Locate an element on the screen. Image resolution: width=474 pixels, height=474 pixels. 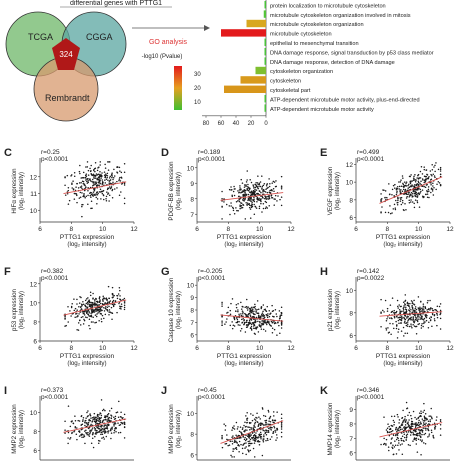
go-x-tick-label: 60 is located at coordinates (221, 124).